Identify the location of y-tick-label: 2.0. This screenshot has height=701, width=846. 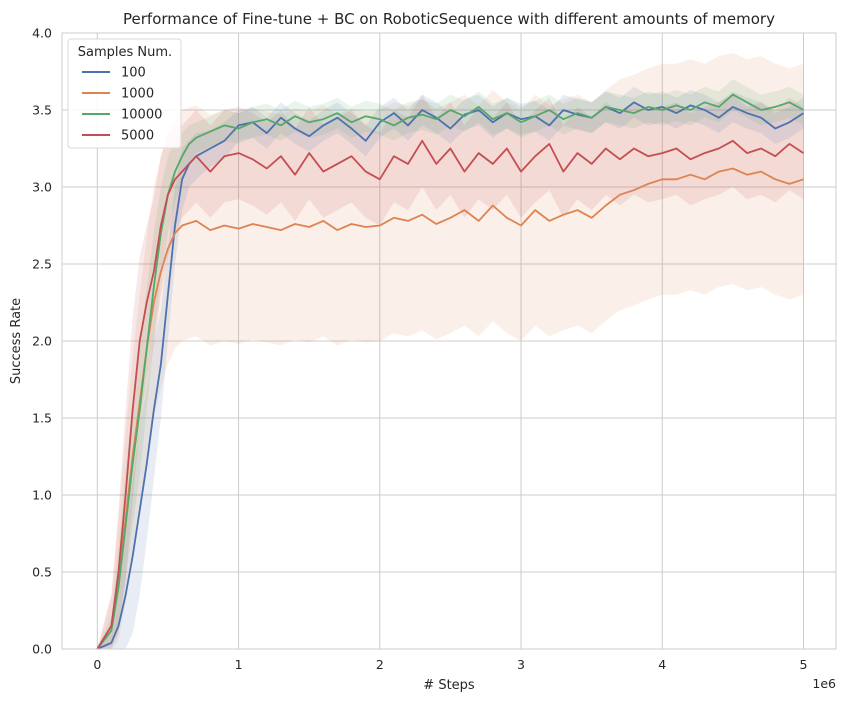
(42, 341).